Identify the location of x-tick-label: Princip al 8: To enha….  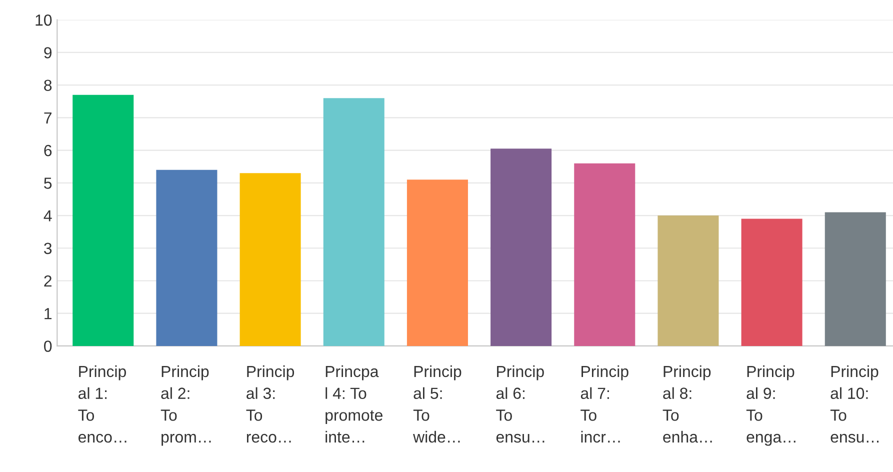
(687, 404).